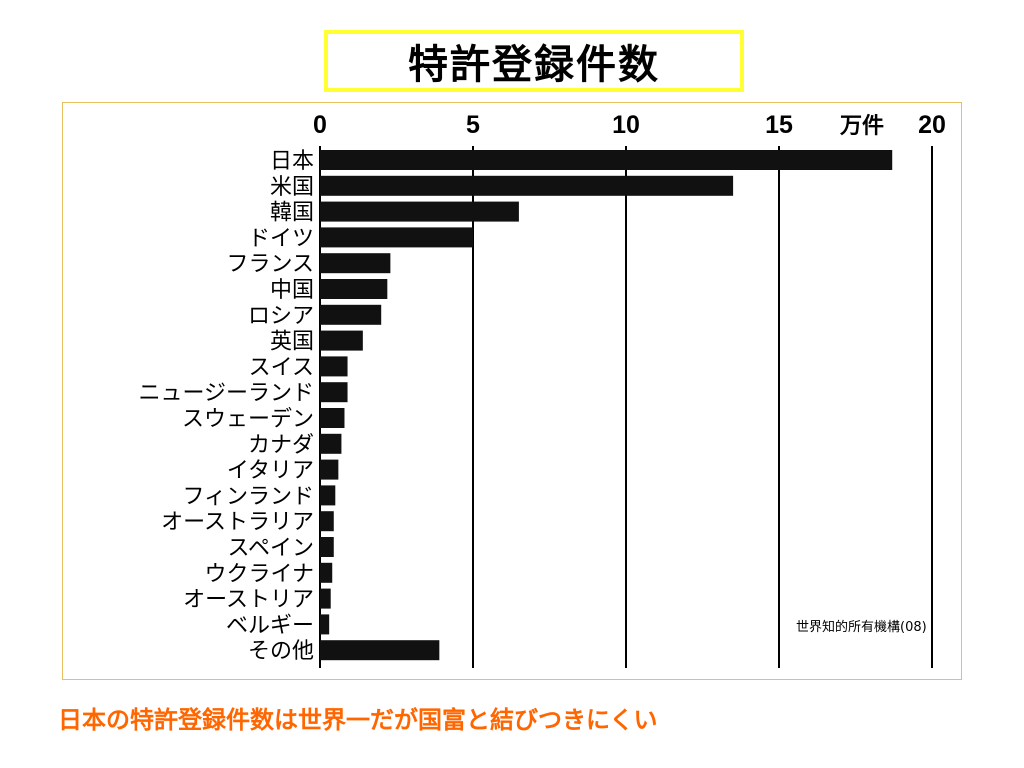 Image resolution: width=1024 pixels, height=768 pixels. Describe the element at coordinates (861, 627) in the screenshot. I see `source-note: 世界知的所有機構(08)` at that location.